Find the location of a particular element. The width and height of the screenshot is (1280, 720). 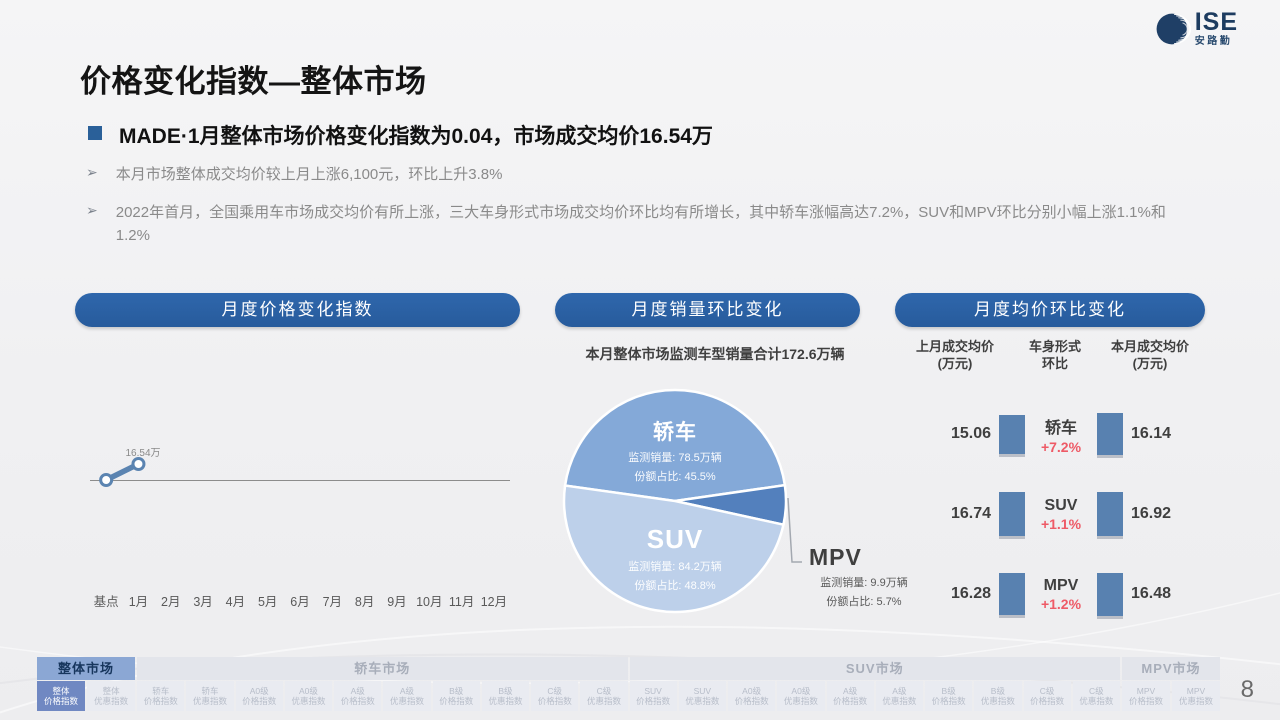

x-tick-label: 1月 is located at coordinates (138, 602).